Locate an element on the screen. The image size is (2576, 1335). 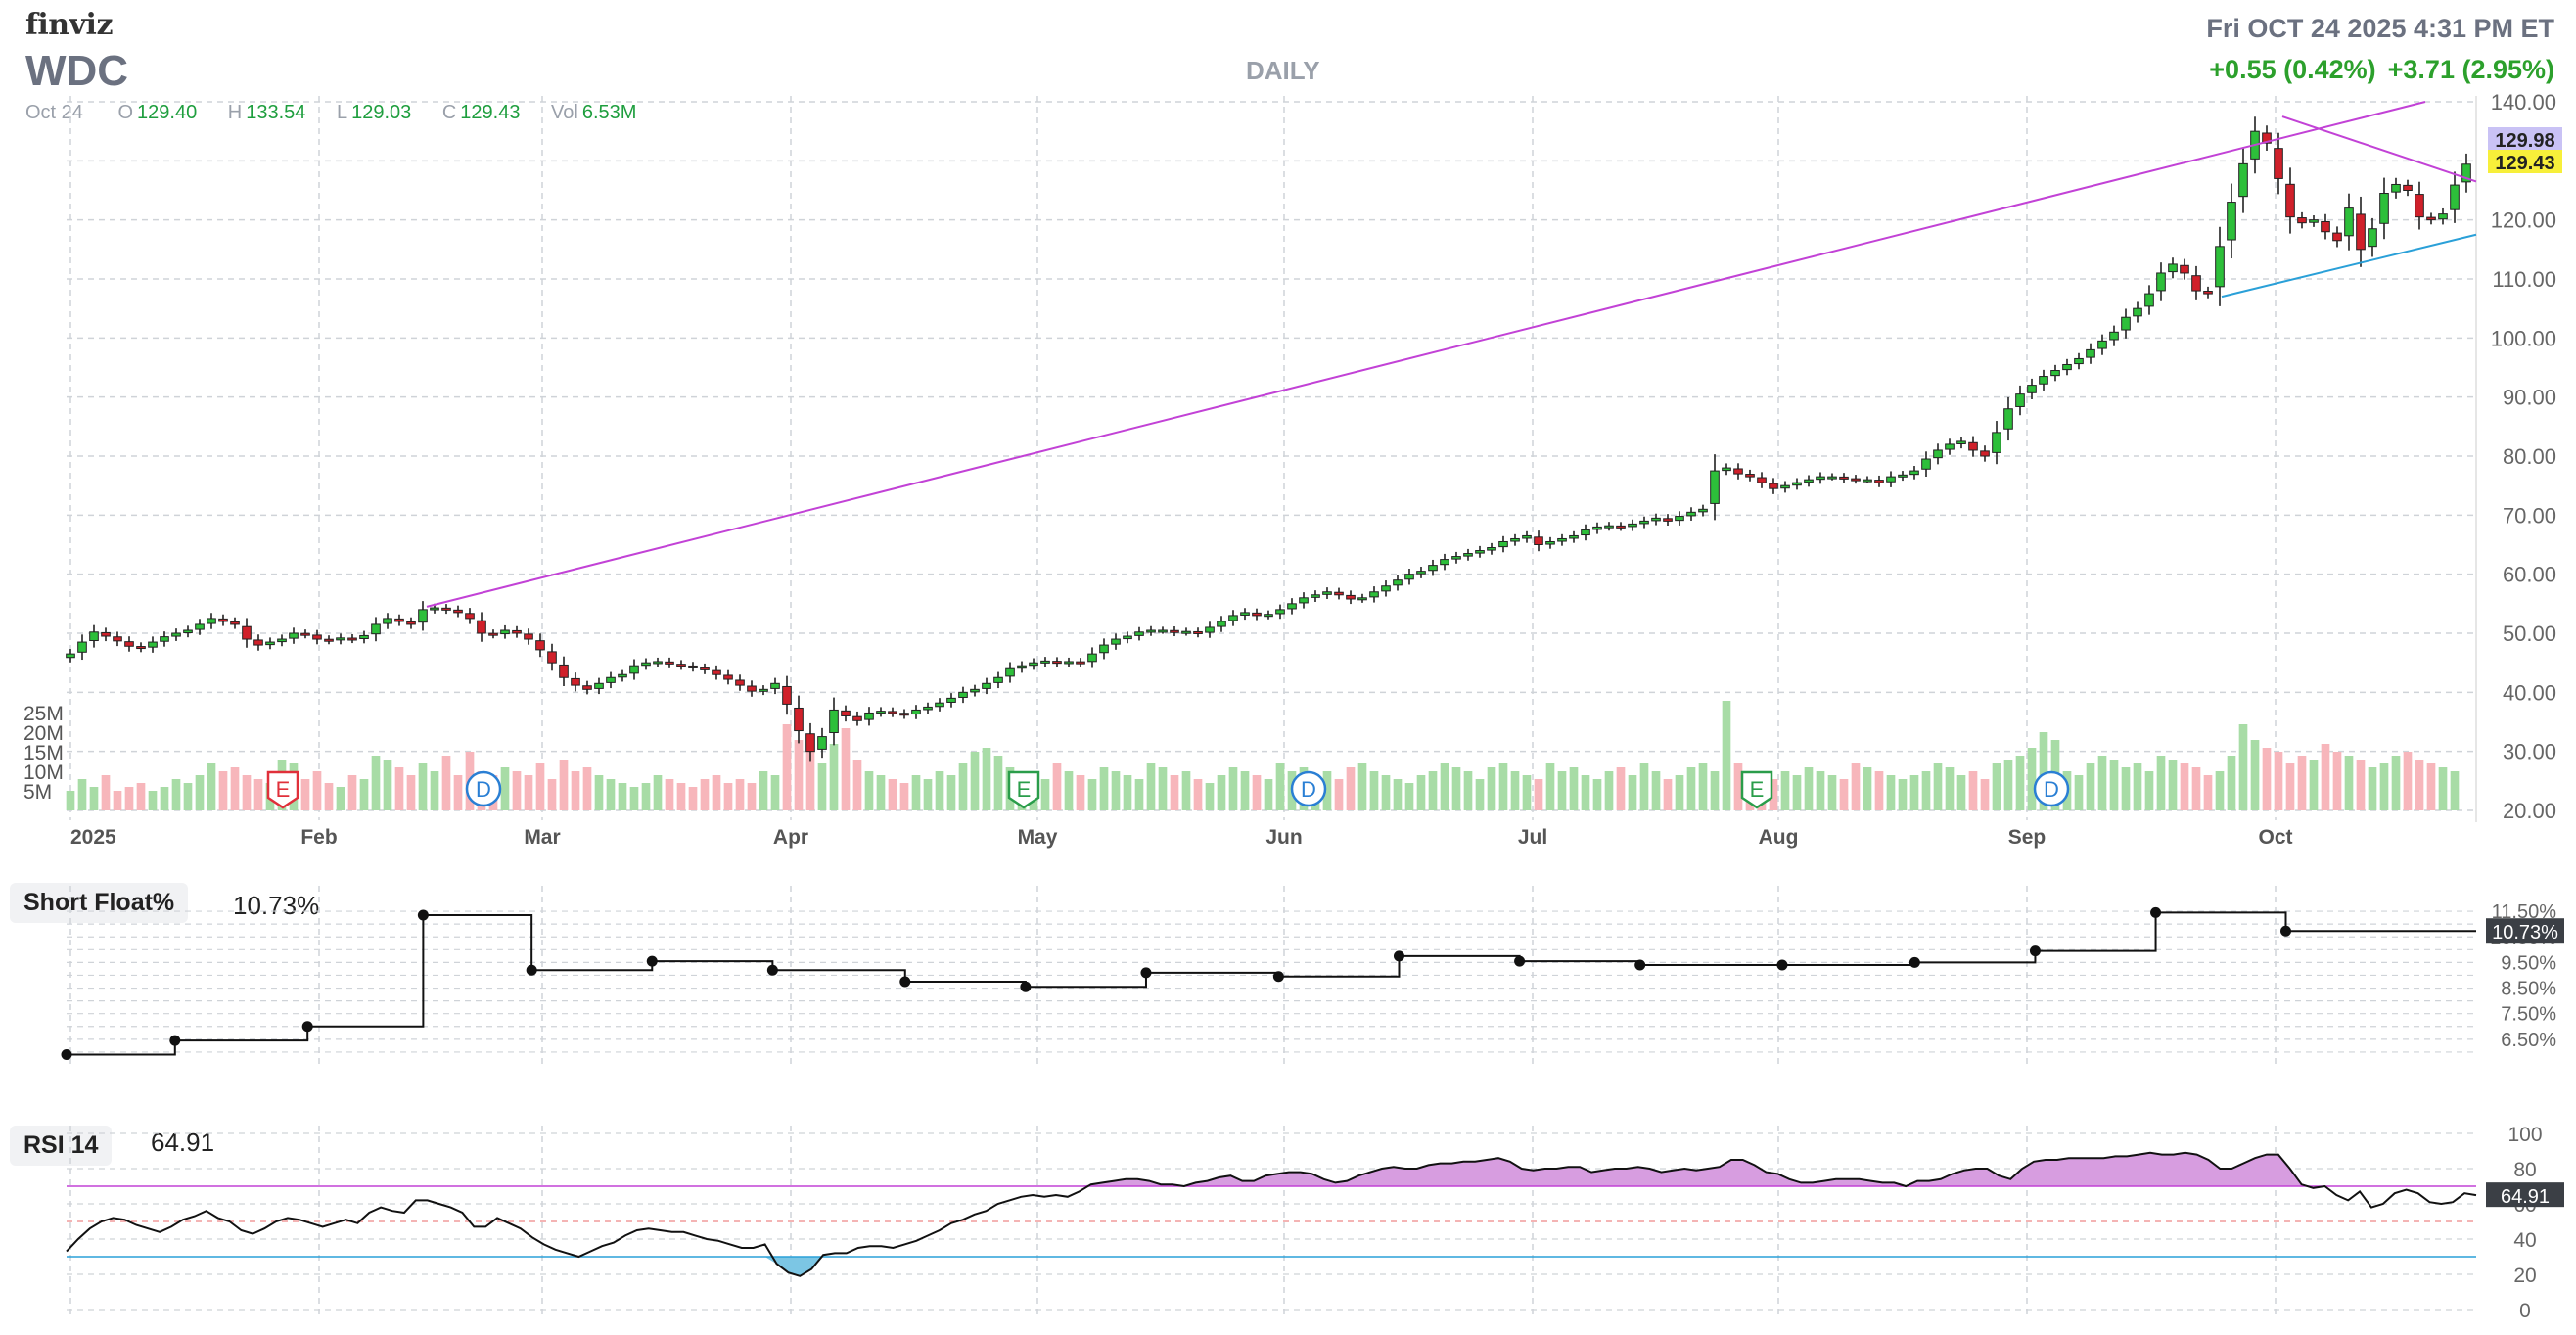
quote-datetime: Fri OCT 24 2025 4:31 PM ET is located at coordinates (2380, 29).